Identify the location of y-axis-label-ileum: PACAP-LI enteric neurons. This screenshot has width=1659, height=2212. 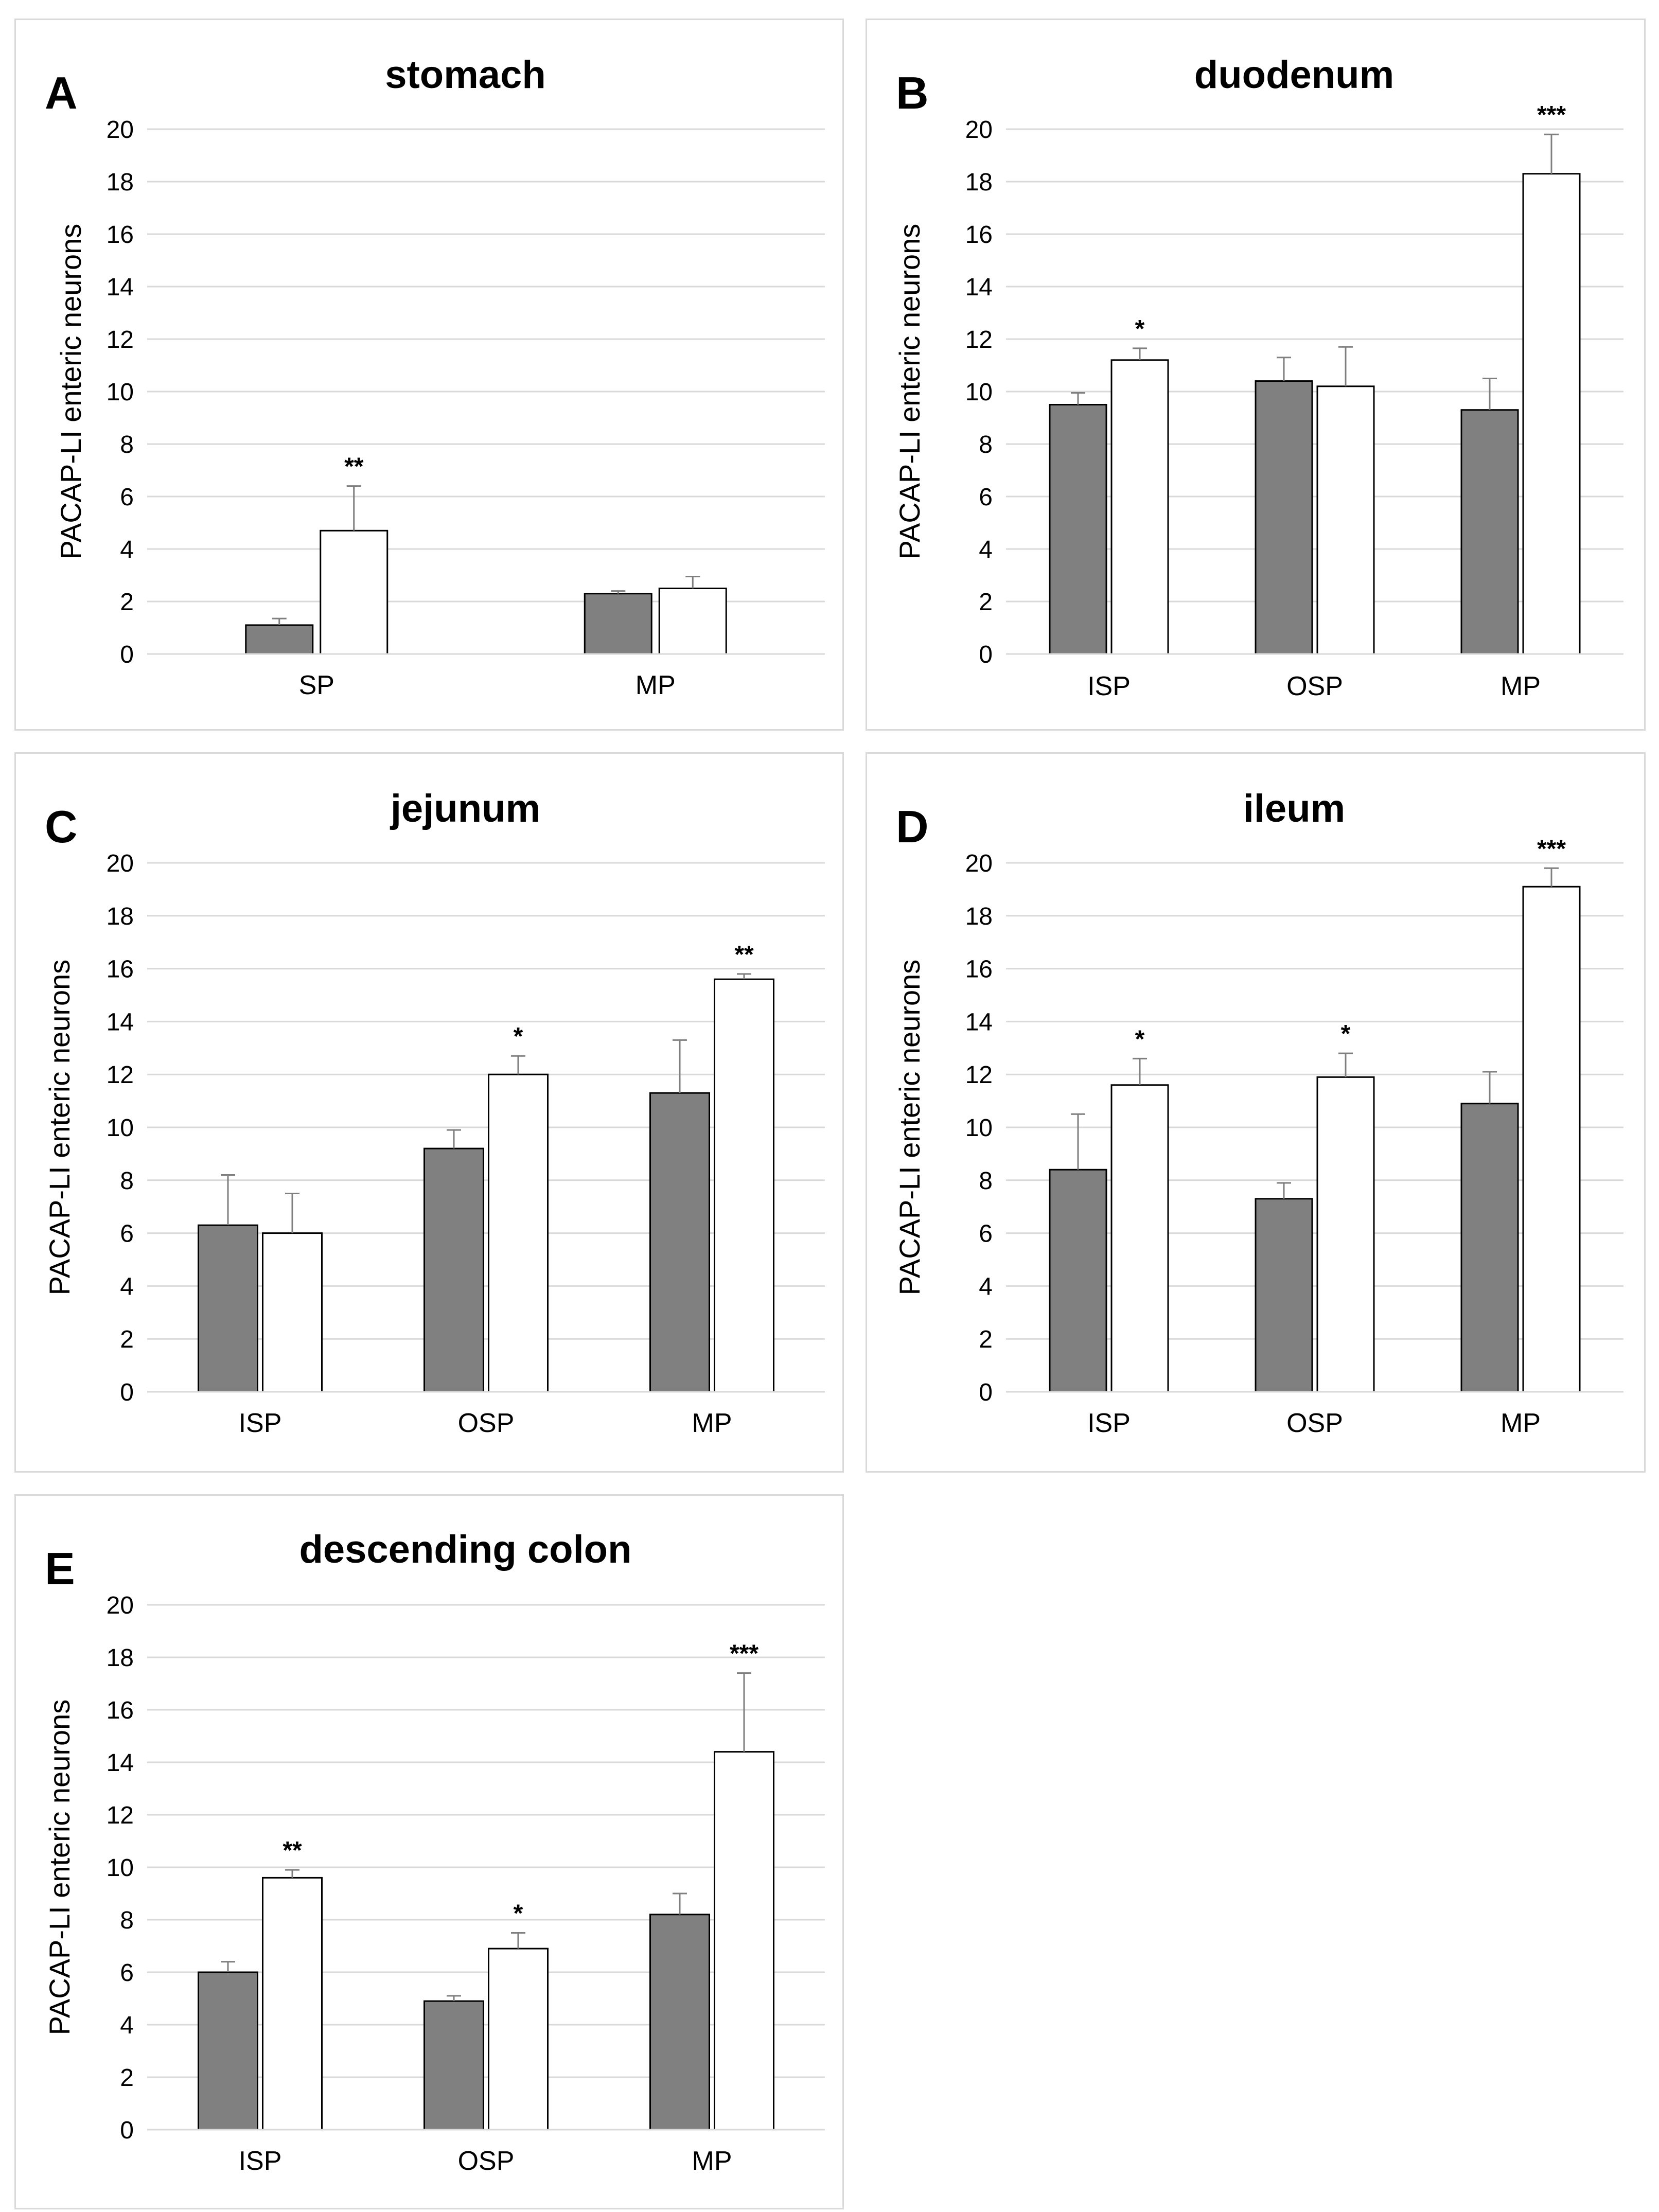
(909, 1128).